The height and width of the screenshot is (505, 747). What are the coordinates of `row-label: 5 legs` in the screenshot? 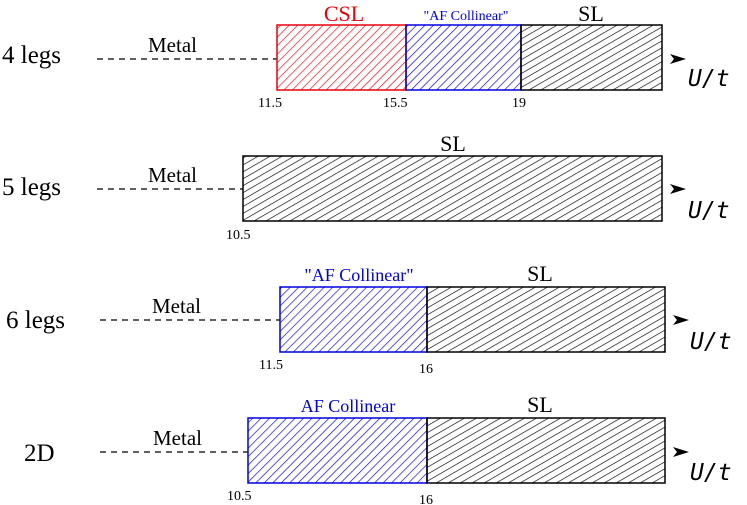 It's located at (31, 187).